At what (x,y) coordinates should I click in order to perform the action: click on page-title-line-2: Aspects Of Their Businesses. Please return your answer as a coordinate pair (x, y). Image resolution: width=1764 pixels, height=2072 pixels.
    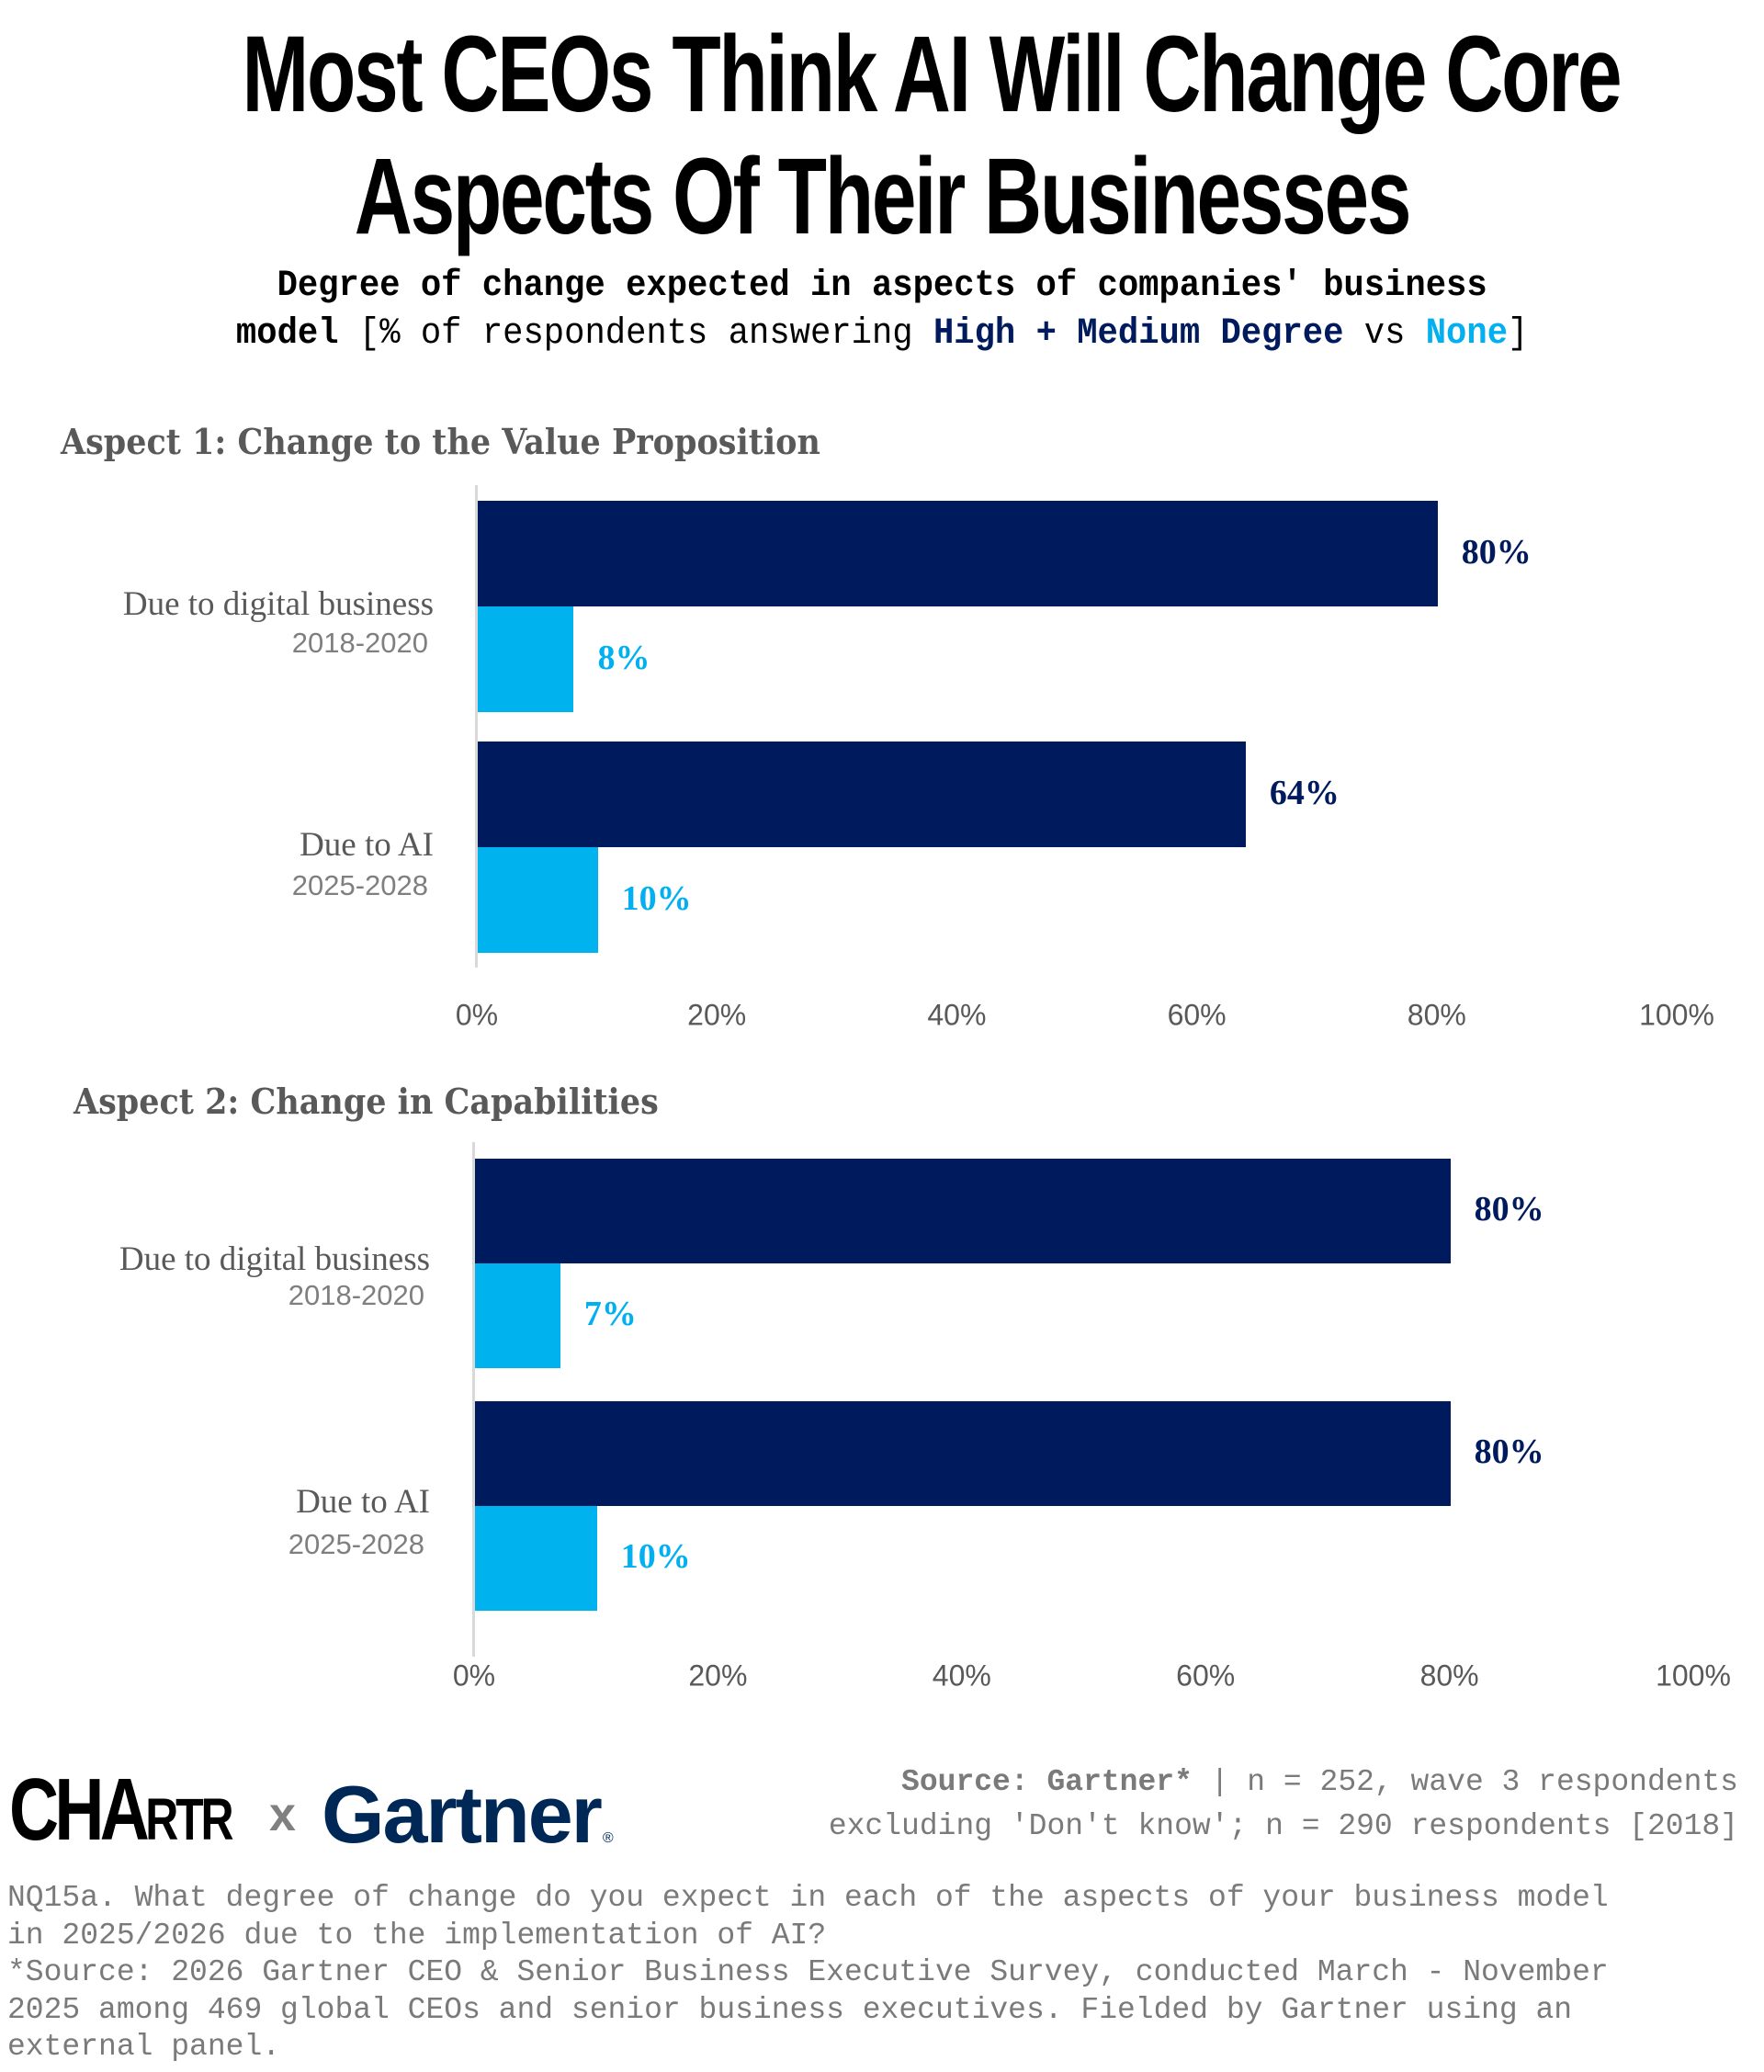
    Looking at the image, I should click on (882, 196).